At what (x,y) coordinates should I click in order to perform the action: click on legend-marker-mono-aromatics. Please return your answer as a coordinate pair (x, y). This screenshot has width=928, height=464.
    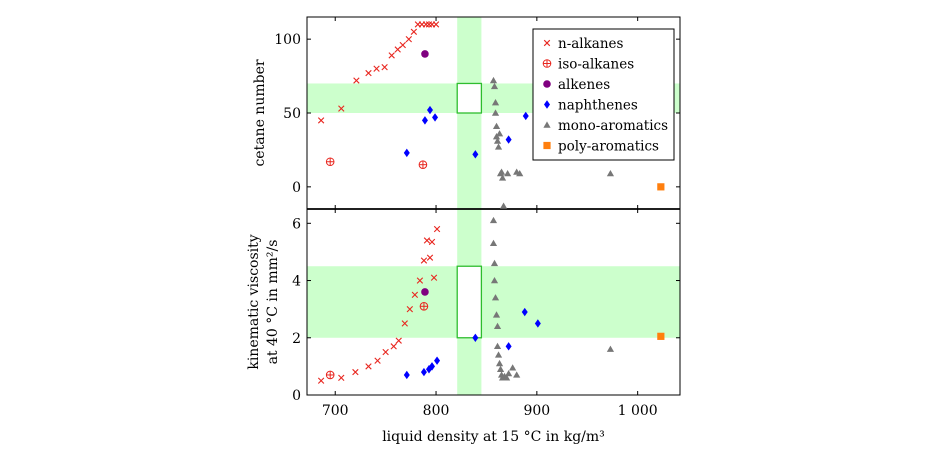
    Looking at the image, I should click on (547, 124).